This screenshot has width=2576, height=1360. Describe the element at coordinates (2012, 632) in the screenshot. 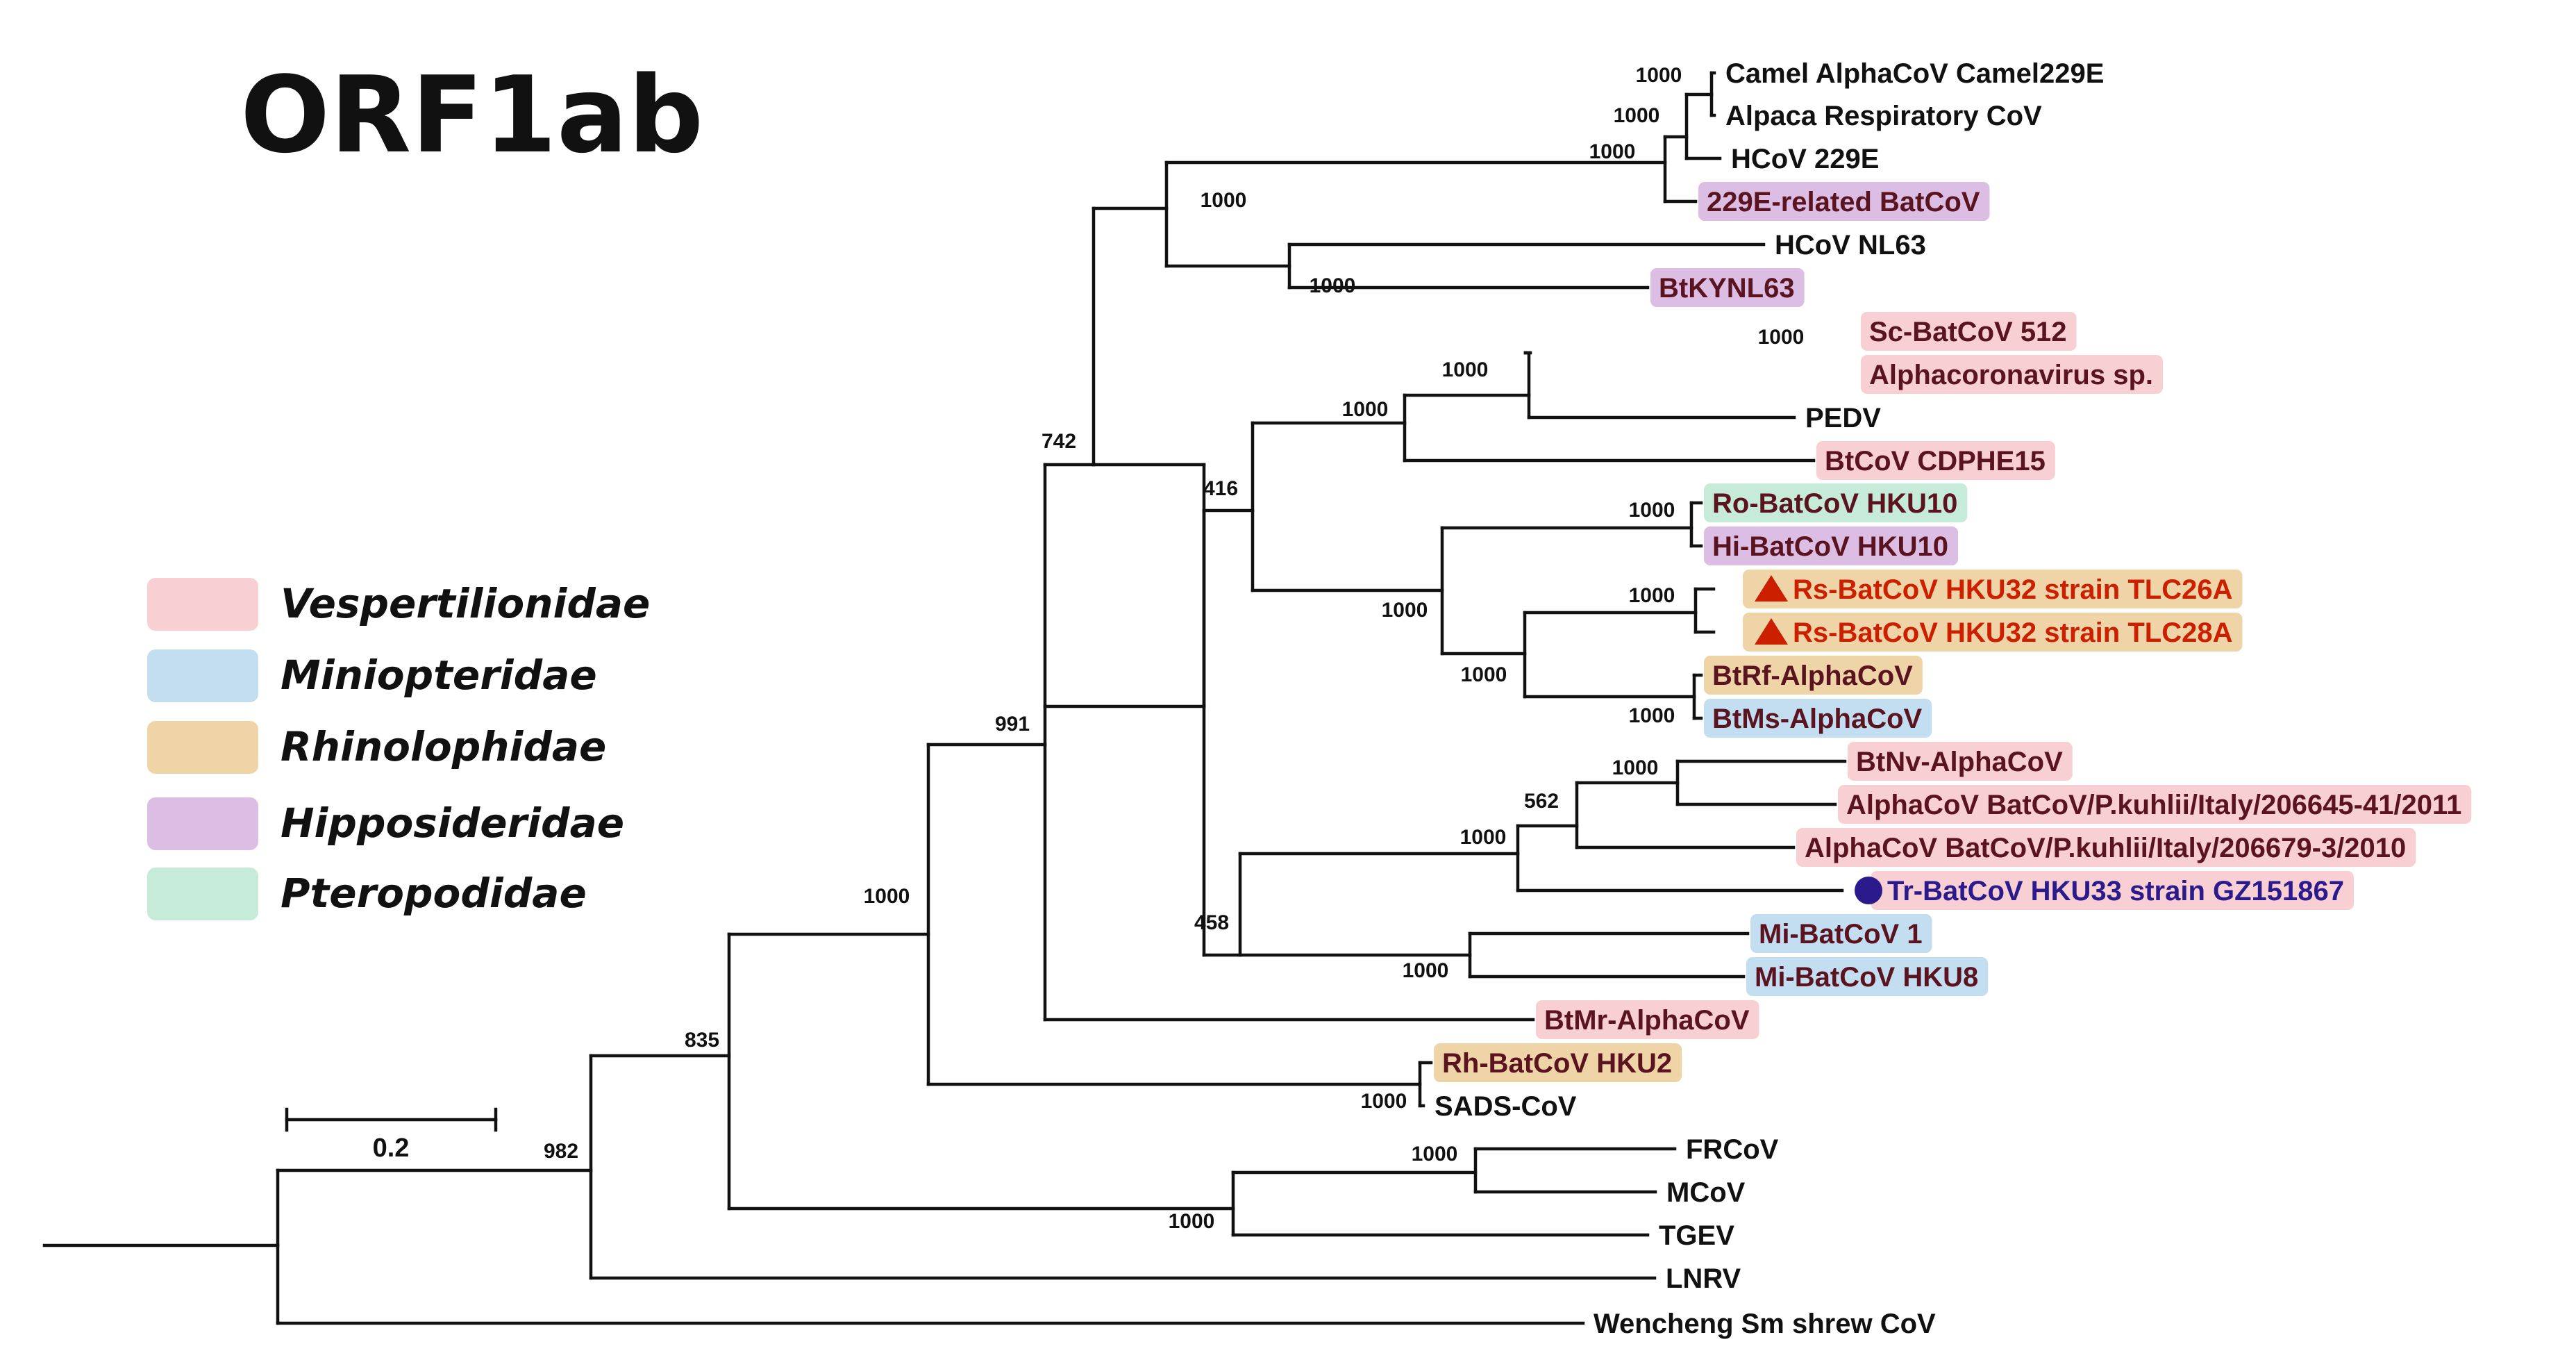

I see `taxon-label: Rs-BatCoV HKU32 strain TLC28A` at that location.